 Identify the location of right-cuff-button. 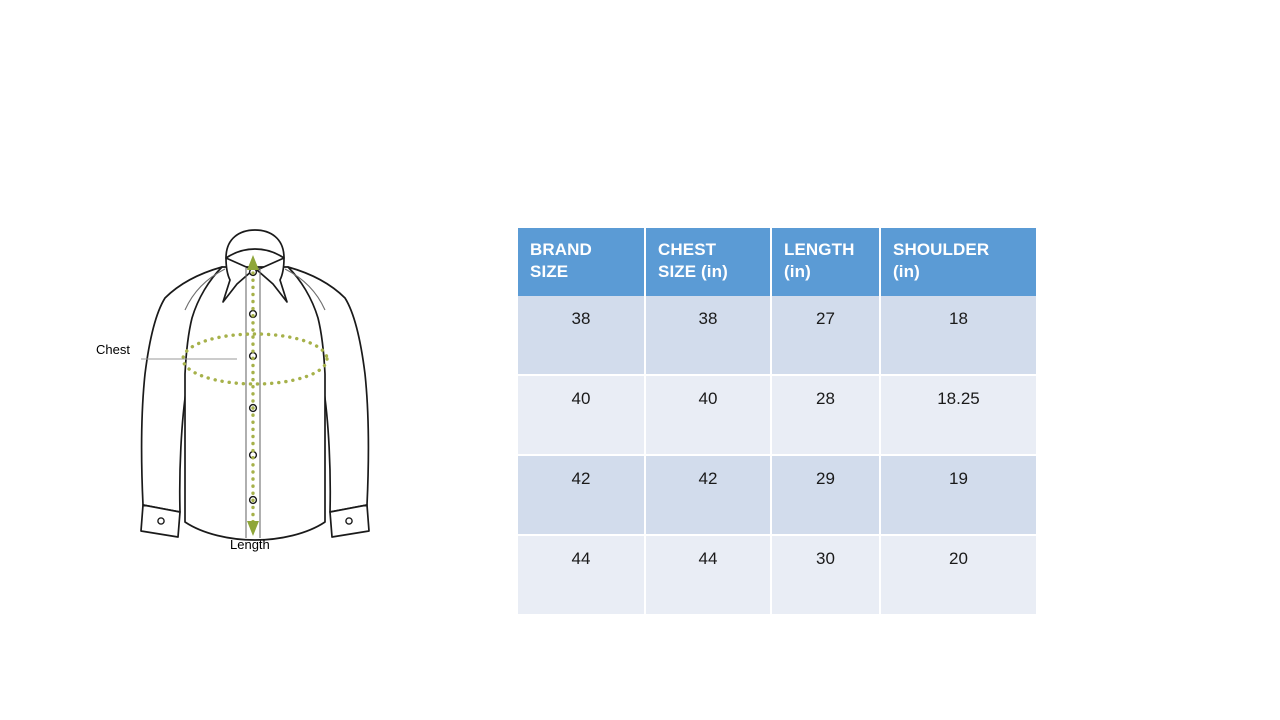
(349, 521).